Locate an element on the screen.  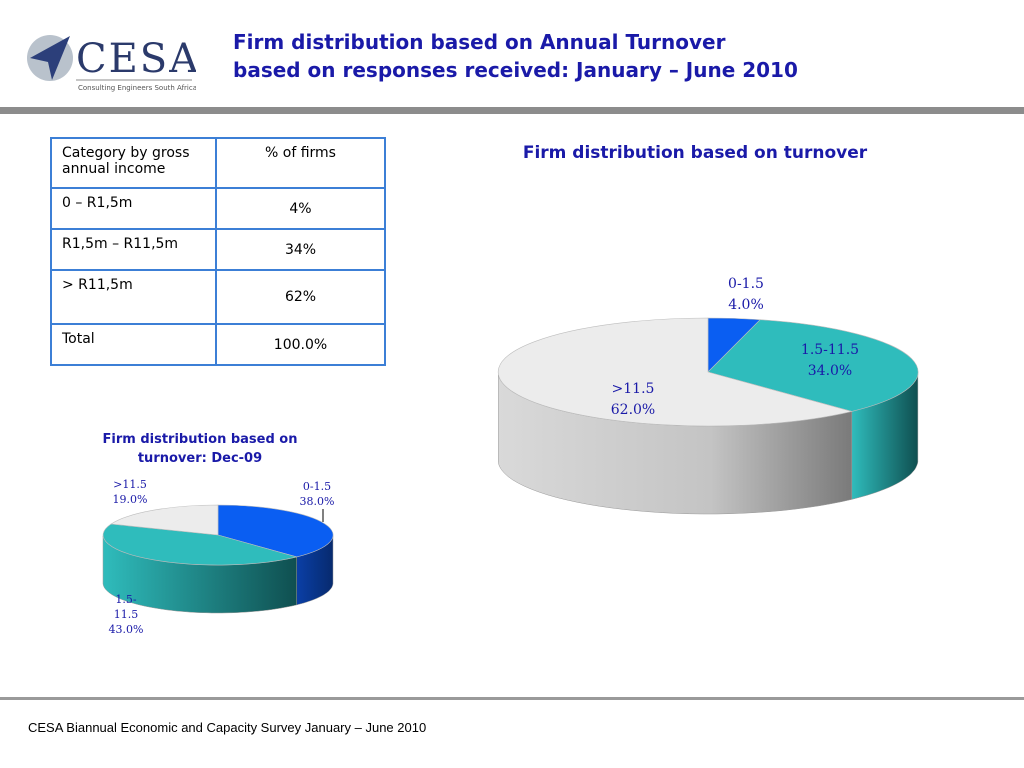
pie-slice-0-1.5 is located at coordinates (275, 531).